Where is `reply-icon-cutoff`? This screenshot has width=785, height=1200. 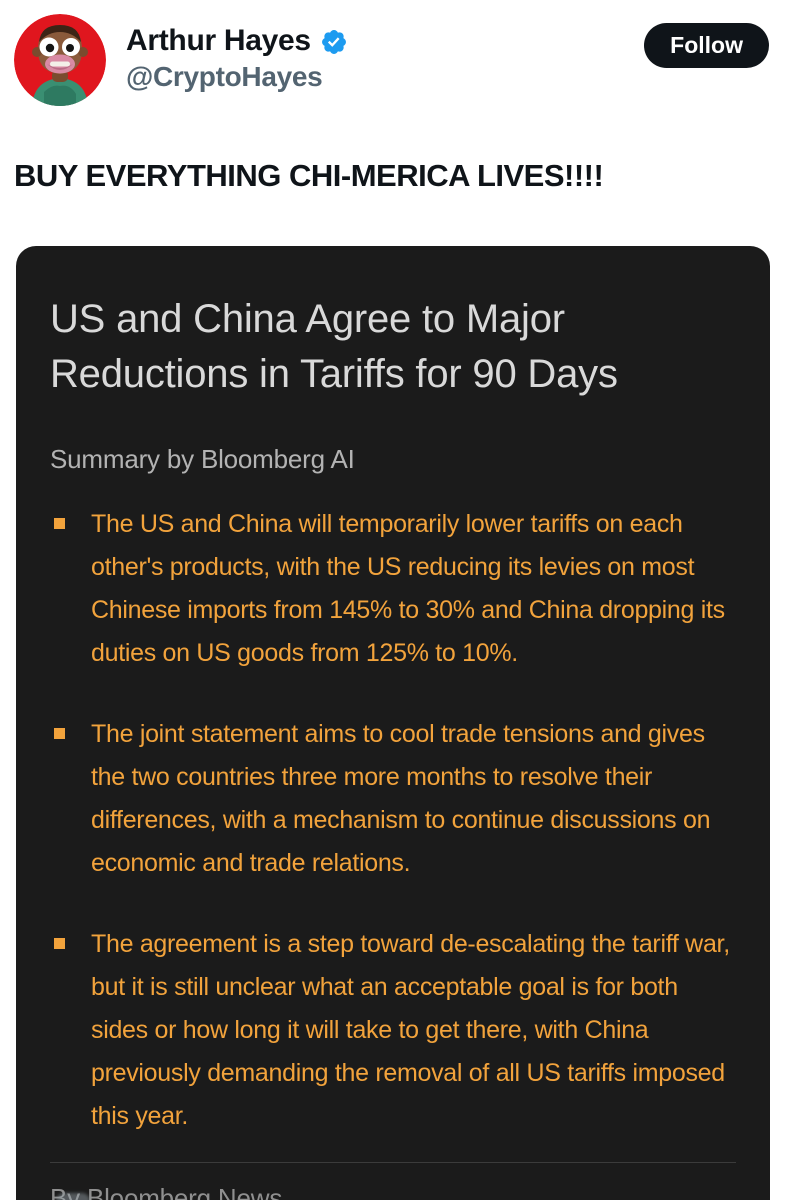
reply-icon-cutoff is located at coordinates (73, 1196).